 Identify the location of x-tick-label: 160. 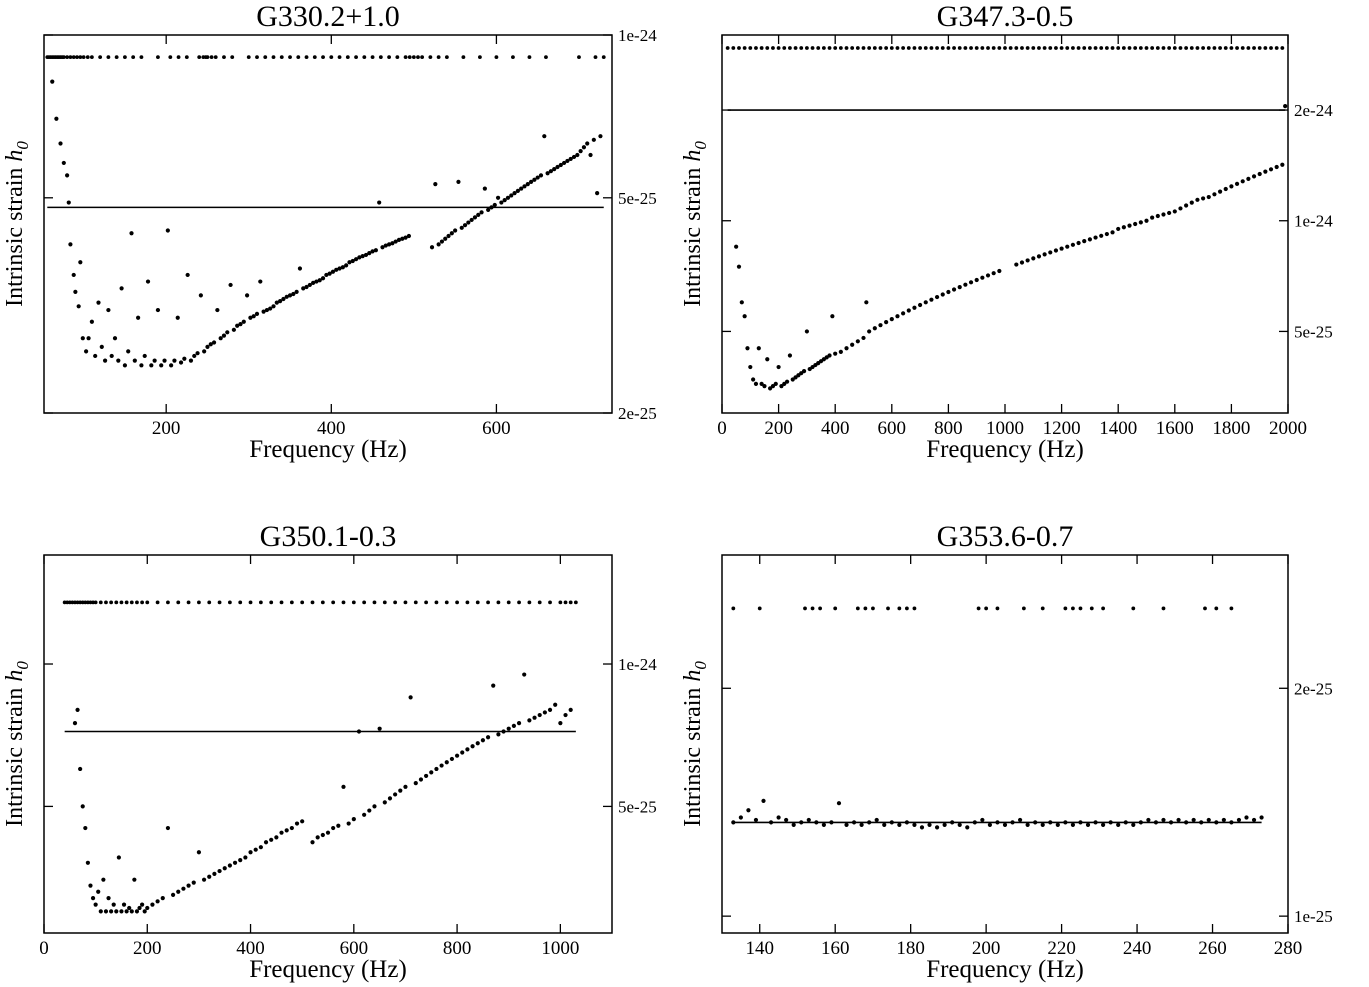
(835, 948).